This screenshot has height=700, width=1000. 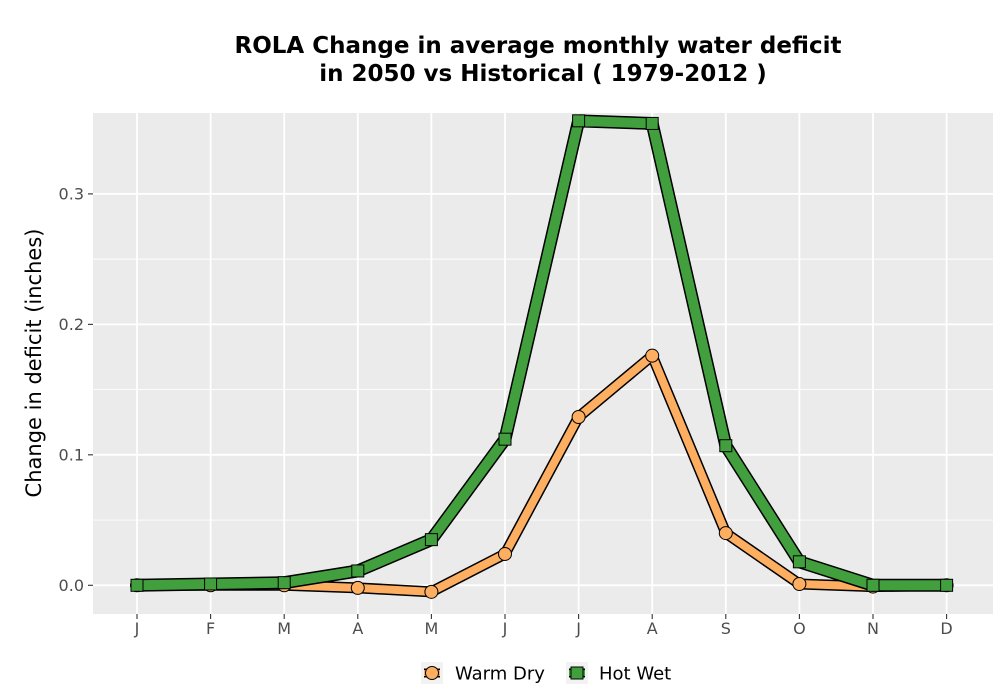 What do you see at coordinates (546, 673) in the screenshot?
I see `legend: Warm Dry Hot Wet` at bounding box center [546, 673].